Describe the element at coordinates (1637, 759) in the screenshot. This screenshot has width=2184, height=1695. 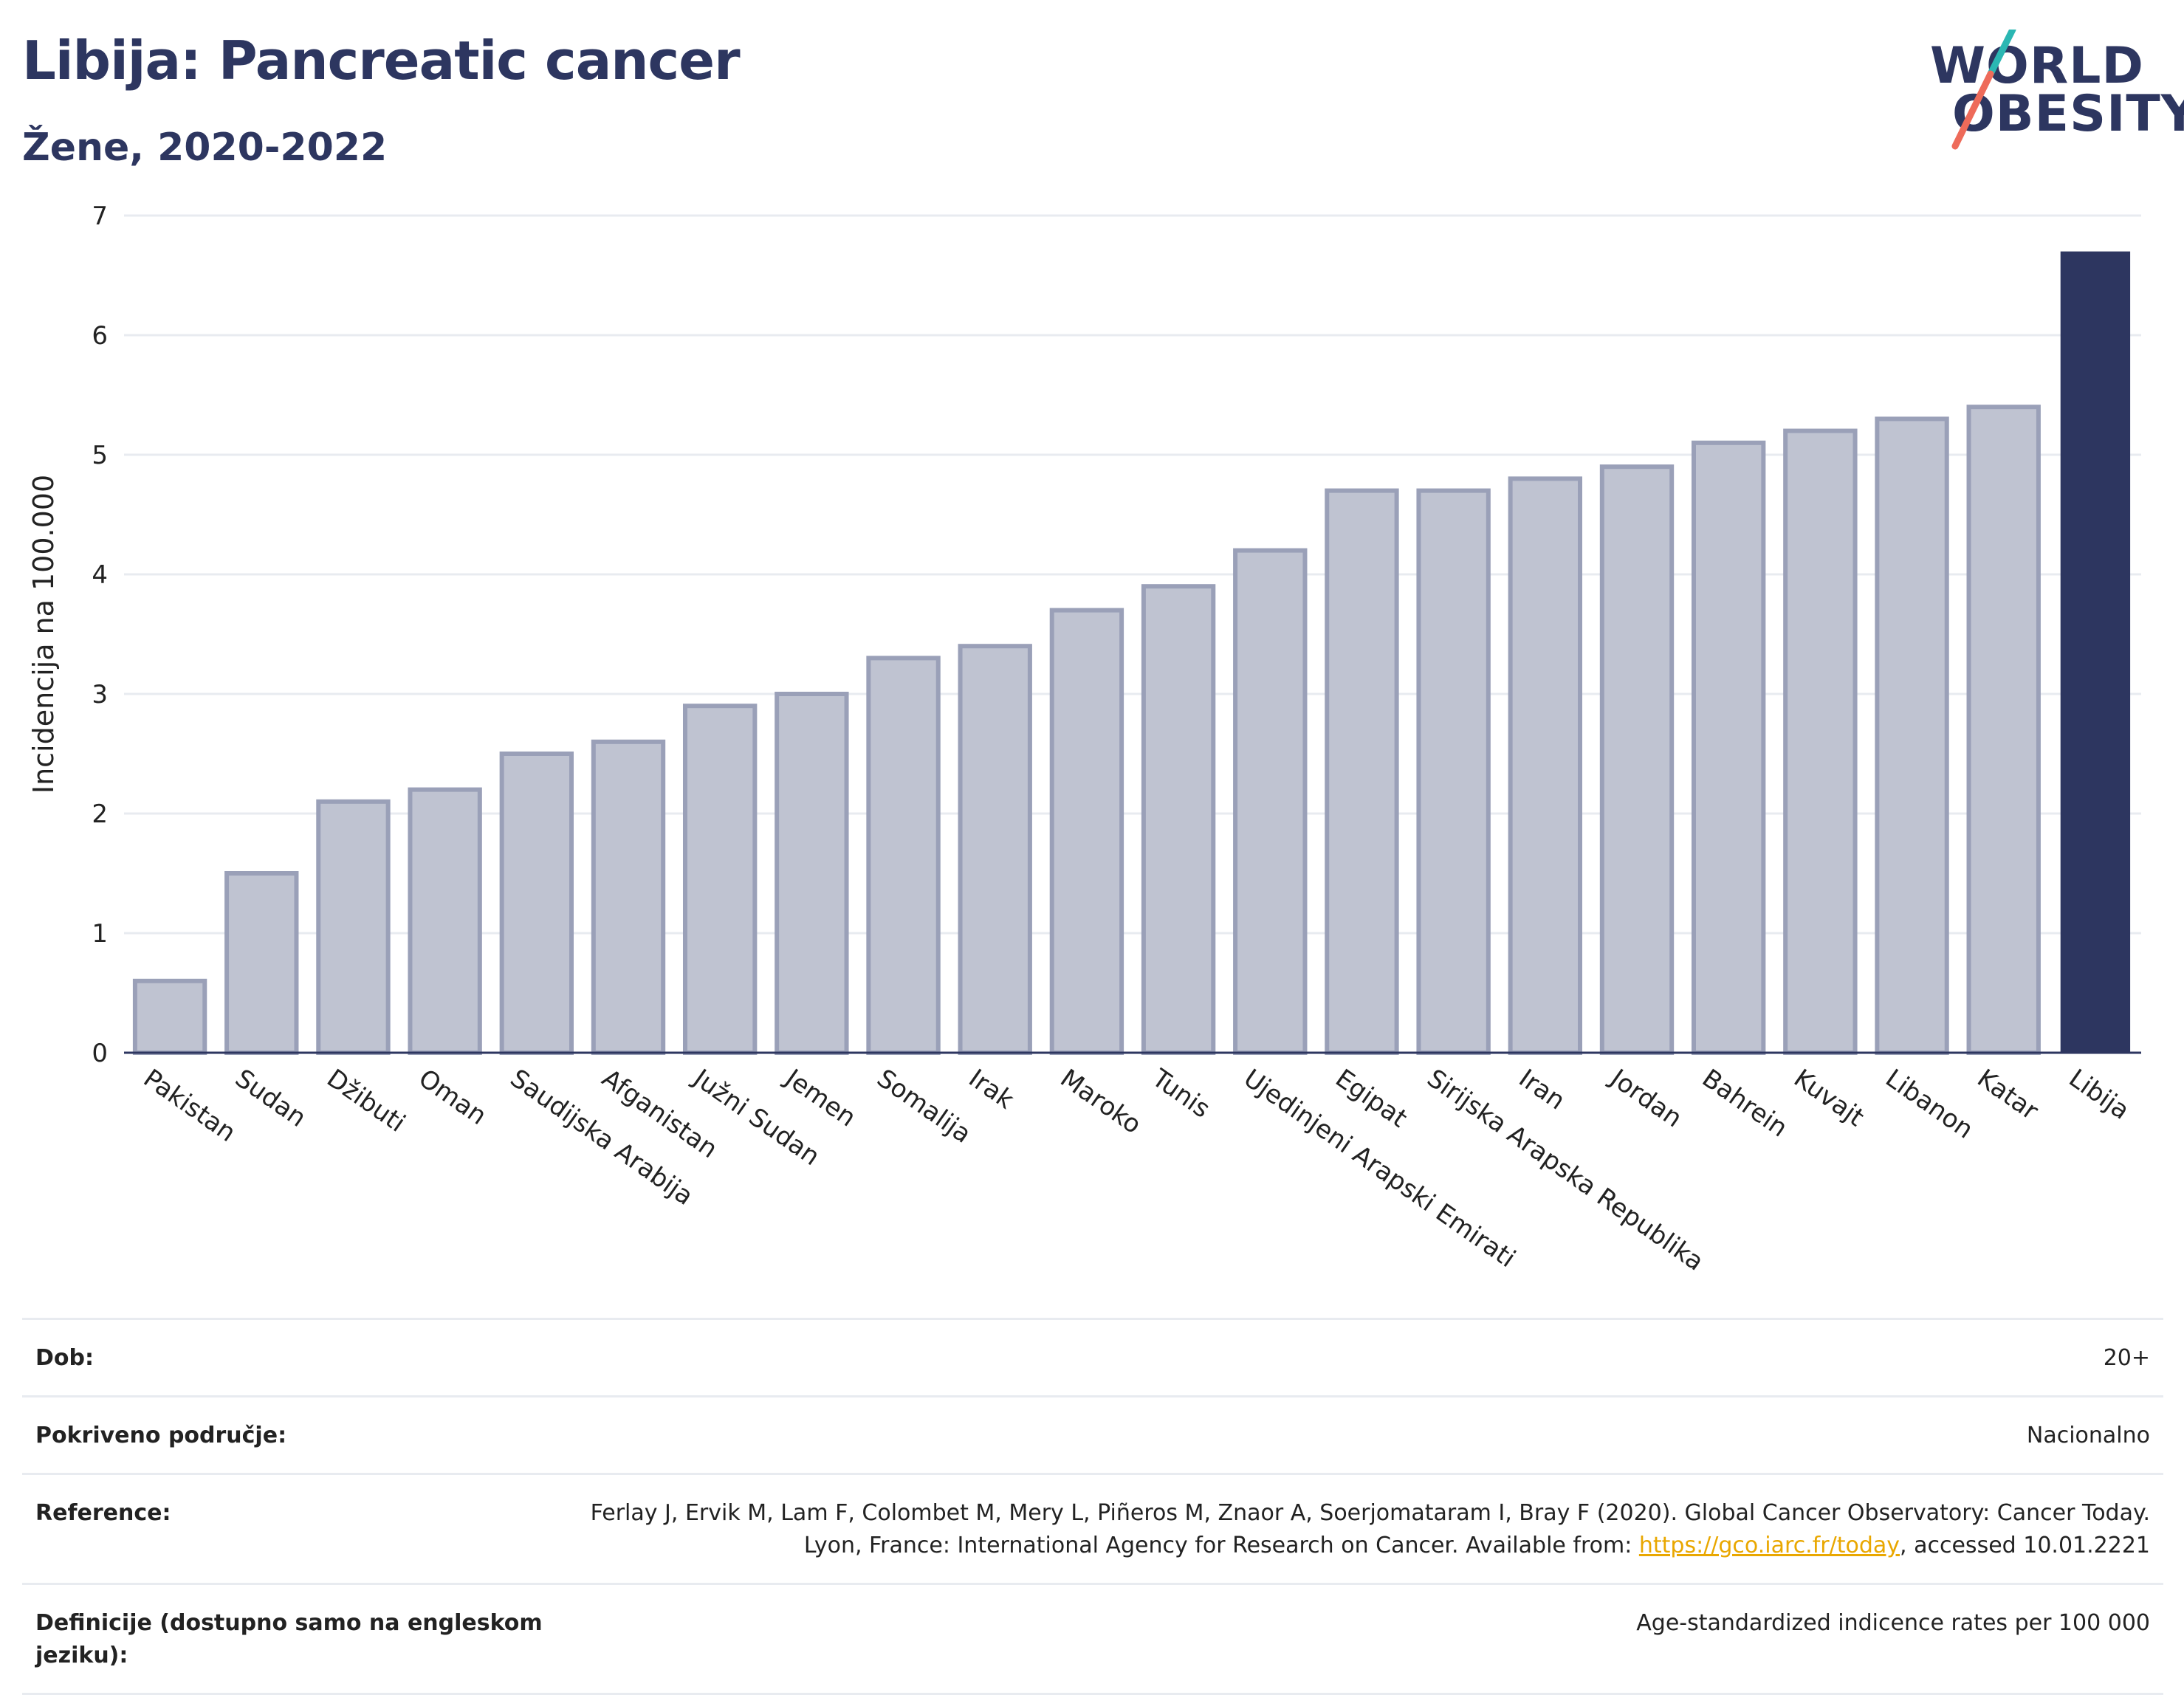
I see `bar-jordan` at that location.